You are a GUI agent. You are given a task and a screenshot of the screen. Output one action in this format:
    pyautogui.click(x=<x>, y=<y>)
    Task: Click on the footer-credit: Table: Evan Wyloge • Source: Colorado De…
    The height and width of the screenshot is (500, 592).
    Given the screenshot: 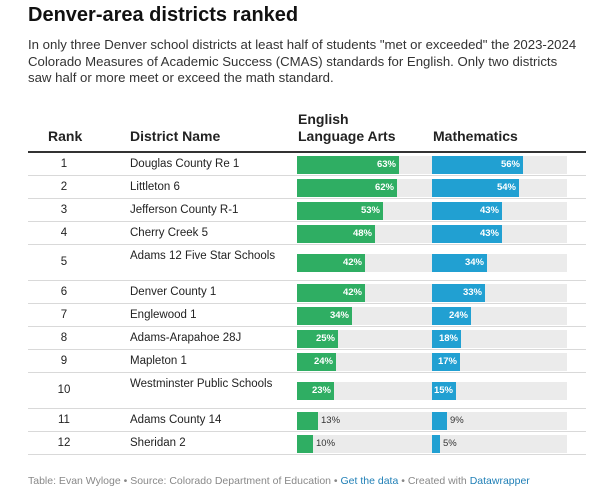 What is the action you would take?
    pyautogui.click(x=184, y=481)
    